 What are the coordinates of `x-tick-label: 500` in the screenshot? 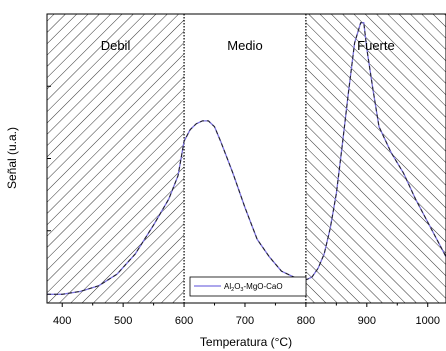 It's located at (123, 321).